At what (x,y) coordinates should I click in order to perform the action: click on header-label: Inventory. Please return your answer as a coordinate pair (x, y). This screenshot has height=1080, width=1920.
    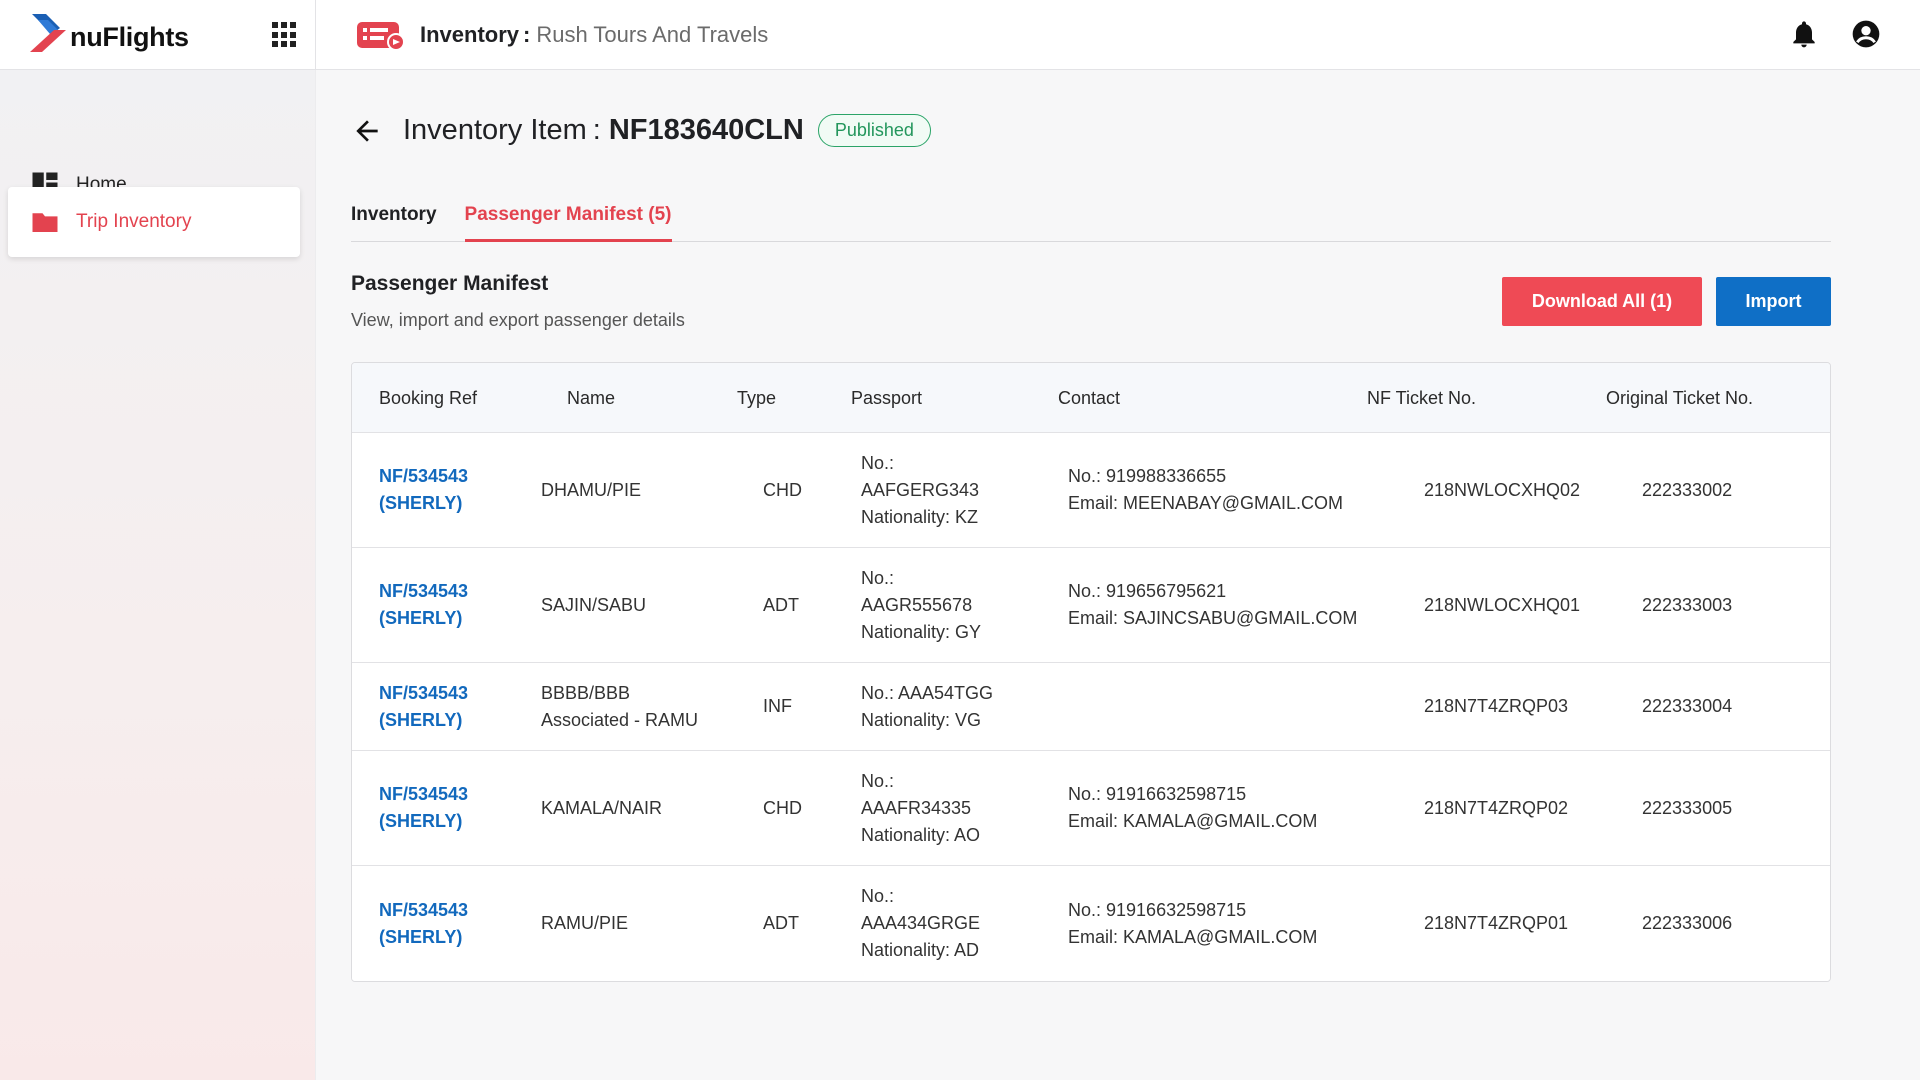
    Looking at the image, I should click on (470, 34).